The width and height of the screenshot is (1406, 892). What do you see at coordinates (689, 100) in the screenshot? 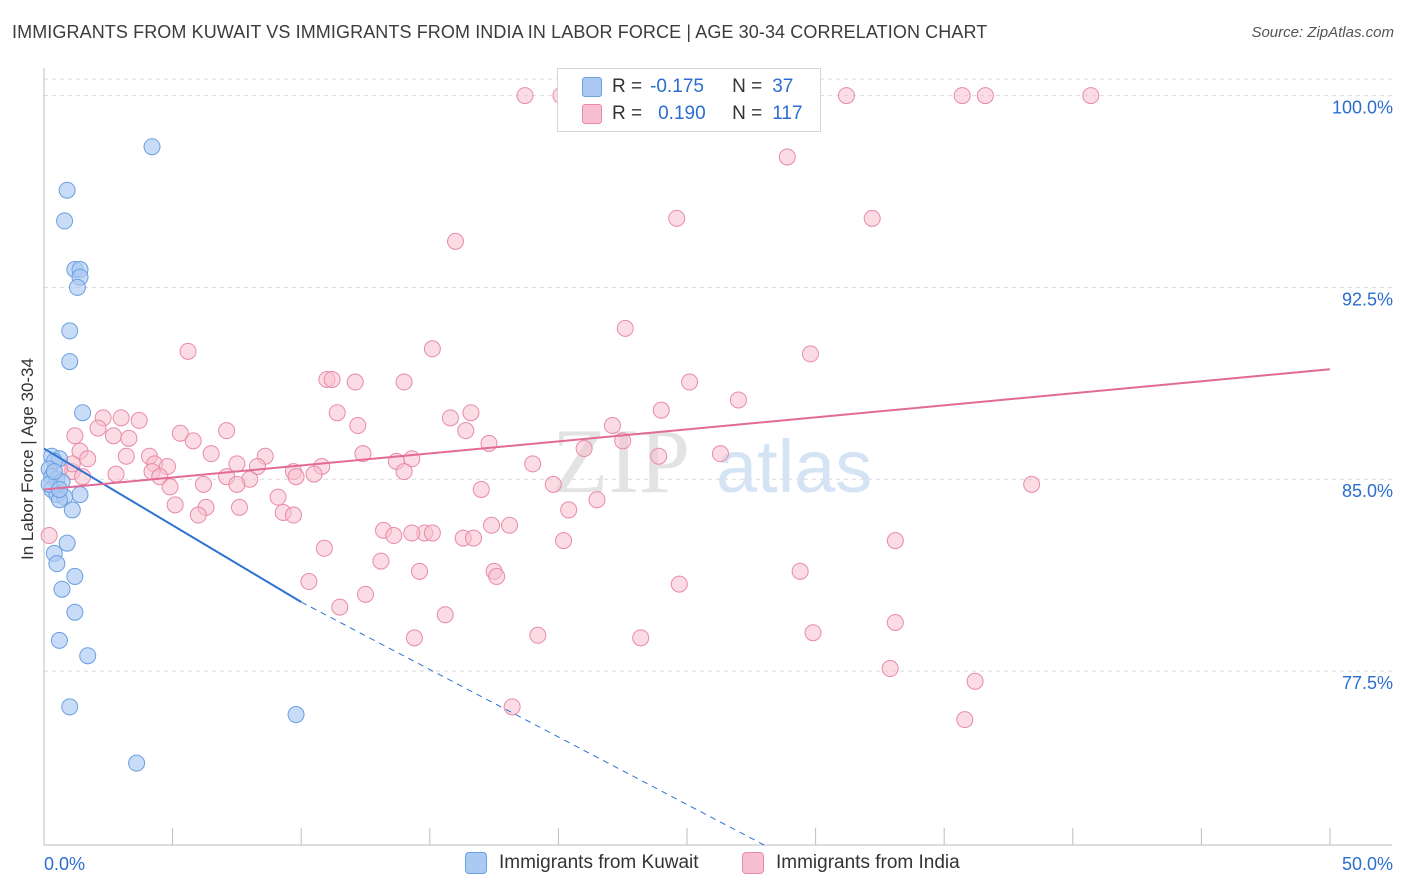
I see `stats-legend: R = -0.175 N = 37 R = 0.190 N = 117` at bounding box center [689, 100].